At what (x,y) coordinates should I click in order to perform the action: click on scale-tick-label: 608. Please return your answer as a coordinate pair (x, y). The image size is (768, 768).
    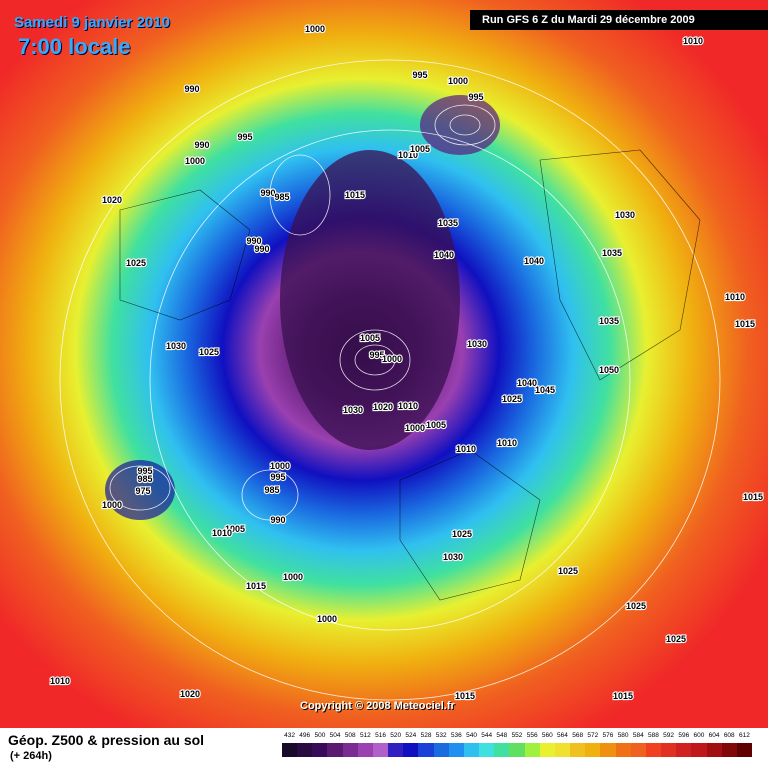
    Looking at the image, I should click on (729, 735).